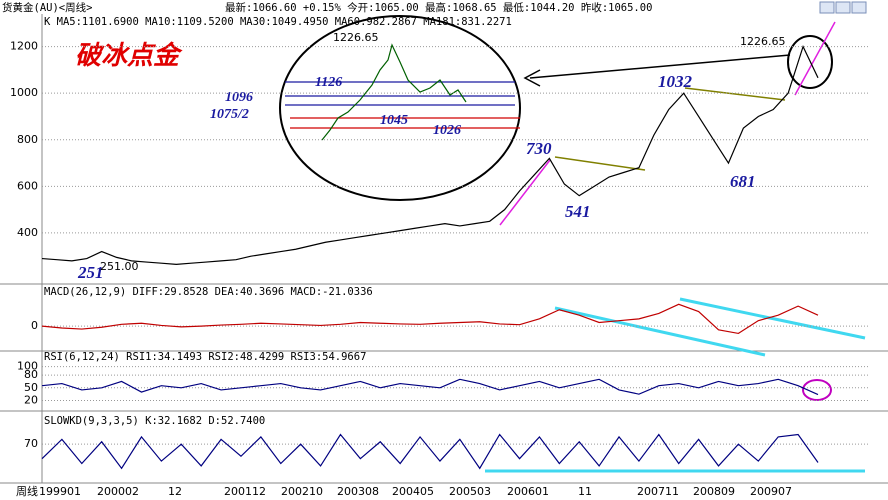 Image resolution: width=888 pixels, height=500 pixels. Describe the element at coordinates (27, 491) in the screenshot. I see `x-axis-name: 周线` at that location.